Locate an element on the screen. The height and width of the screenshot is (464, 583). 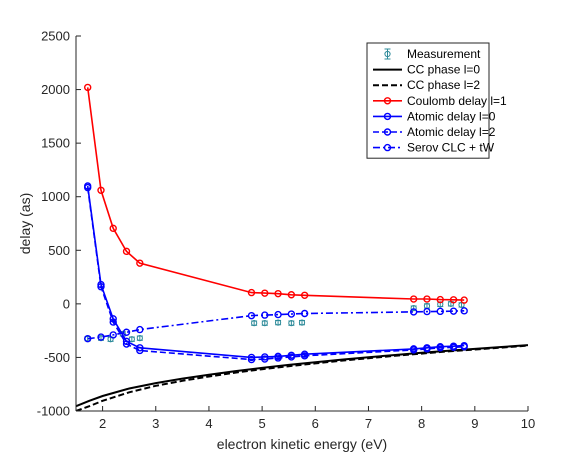
legend-label-2: CC phase l=2 is located at coordinates (443, 85).